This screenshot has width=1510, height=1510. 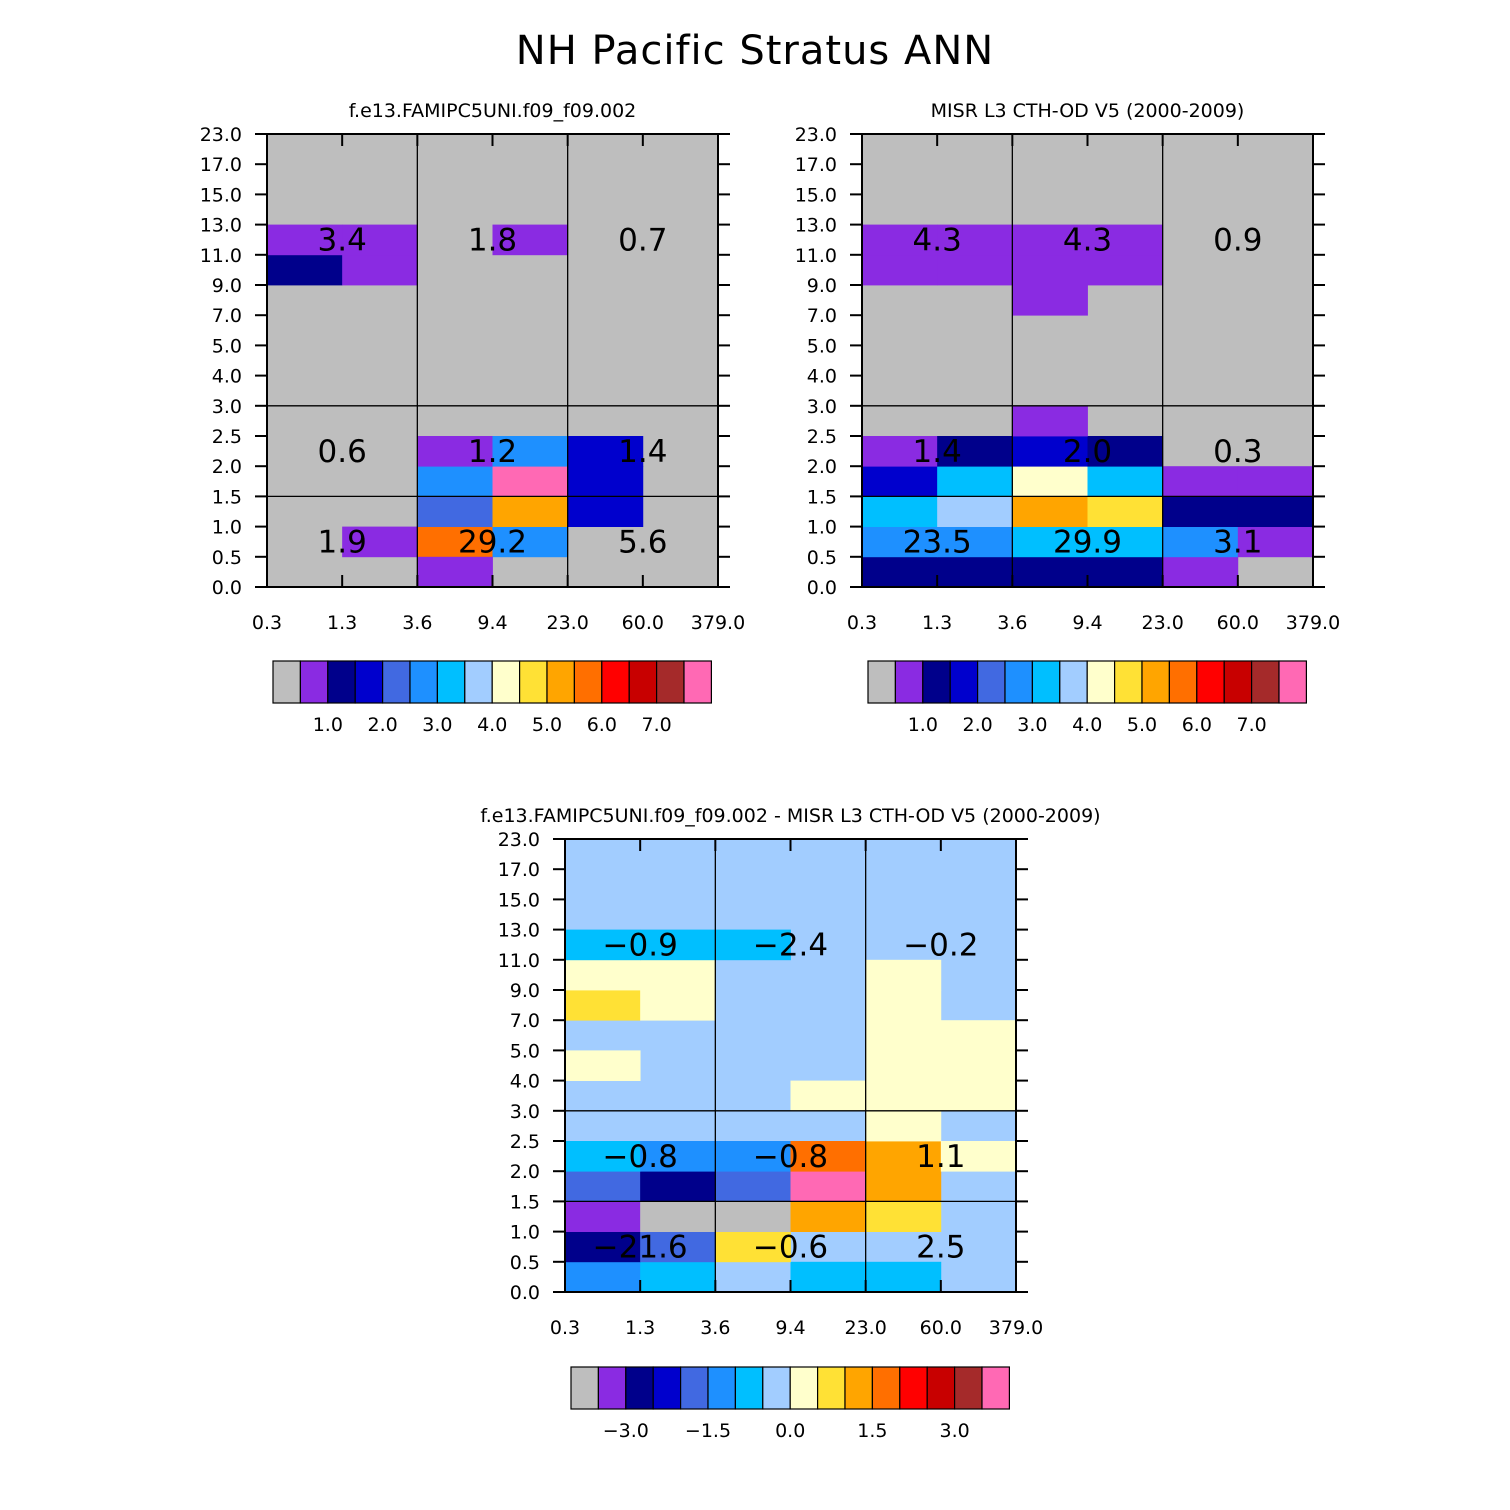 I want to click on box-value-label: 0.9, so click(x=1237, y=241).